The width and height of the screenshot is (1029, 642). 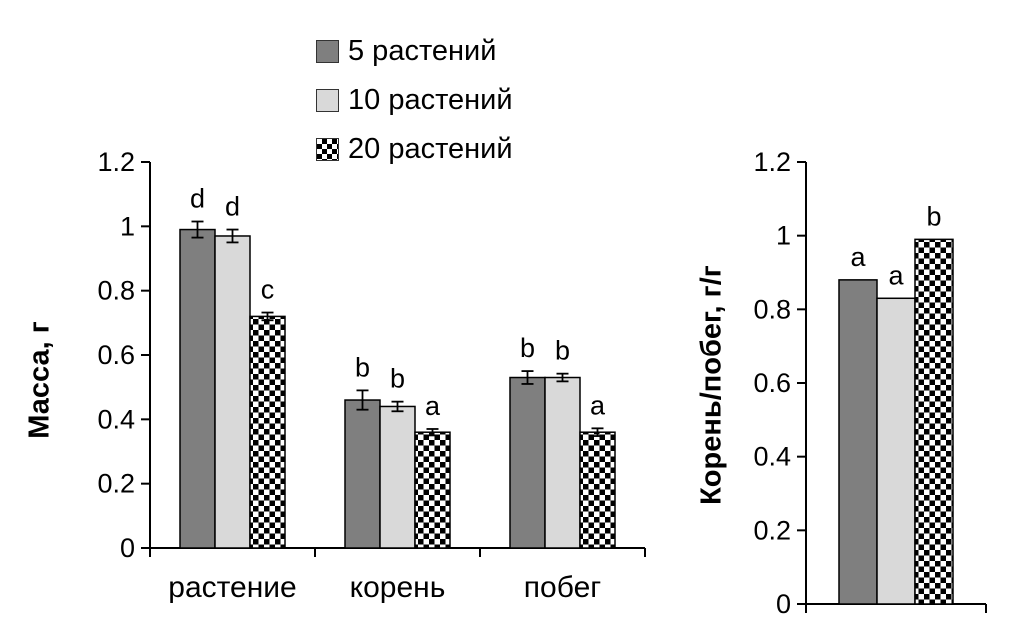 What do you see at coordinates (398, 587) in the screenshot?
I see `x-category-label: корень` at bounding box center [398, 587].